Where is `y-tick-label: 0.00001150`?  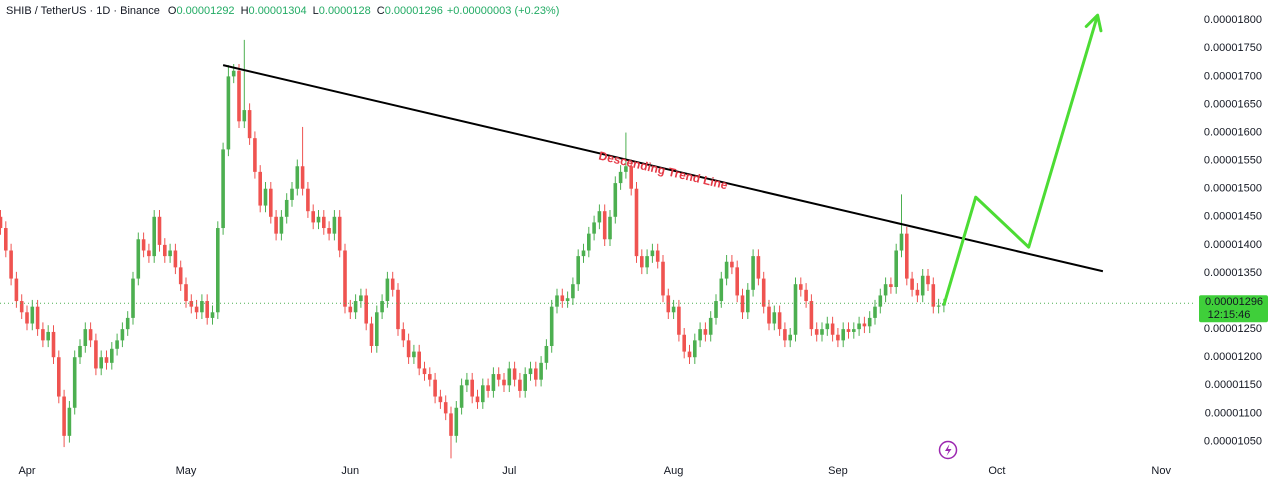
y-tick-label: 0.00001150 is located at coordinates (1233, 385).